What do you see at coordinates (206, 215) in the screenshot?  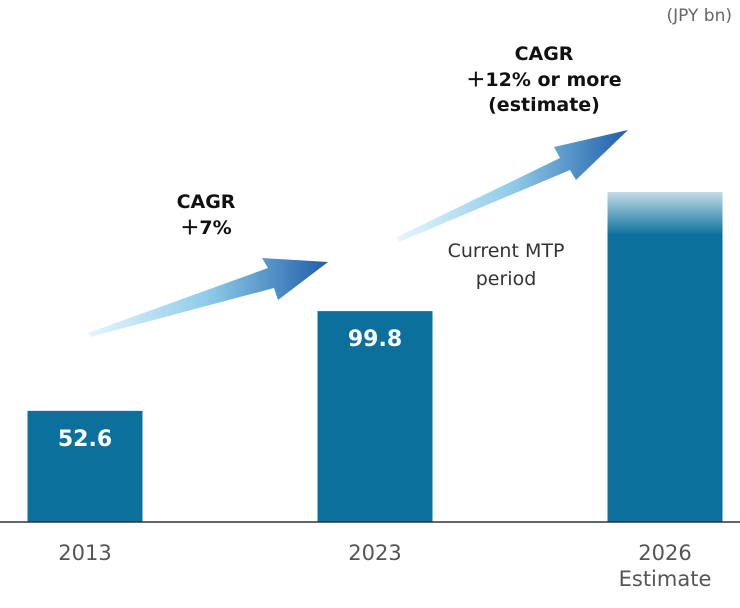 I see `annotation: CAGR ＋7%` at bounding box center [206, 215].